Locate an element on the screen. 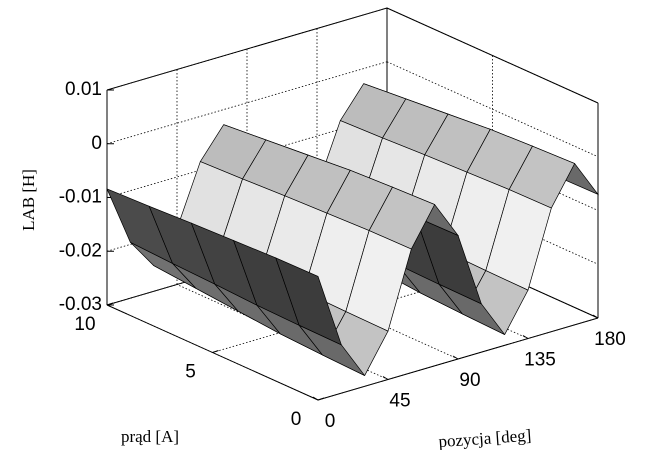 The width and height of the screenshot is (656, 450). x-tick-label: 0 is located at coordinates (330, 421).